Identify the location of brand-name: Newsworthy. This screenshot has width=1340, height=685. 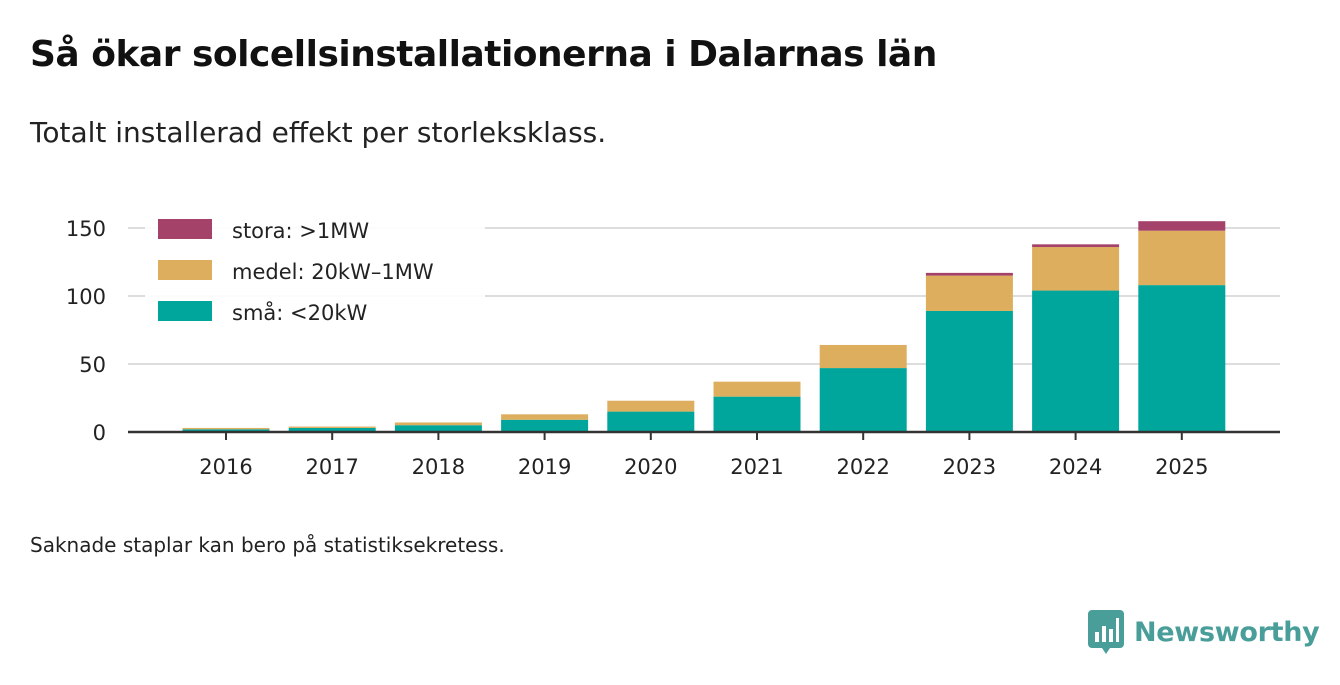
(1227, 632).